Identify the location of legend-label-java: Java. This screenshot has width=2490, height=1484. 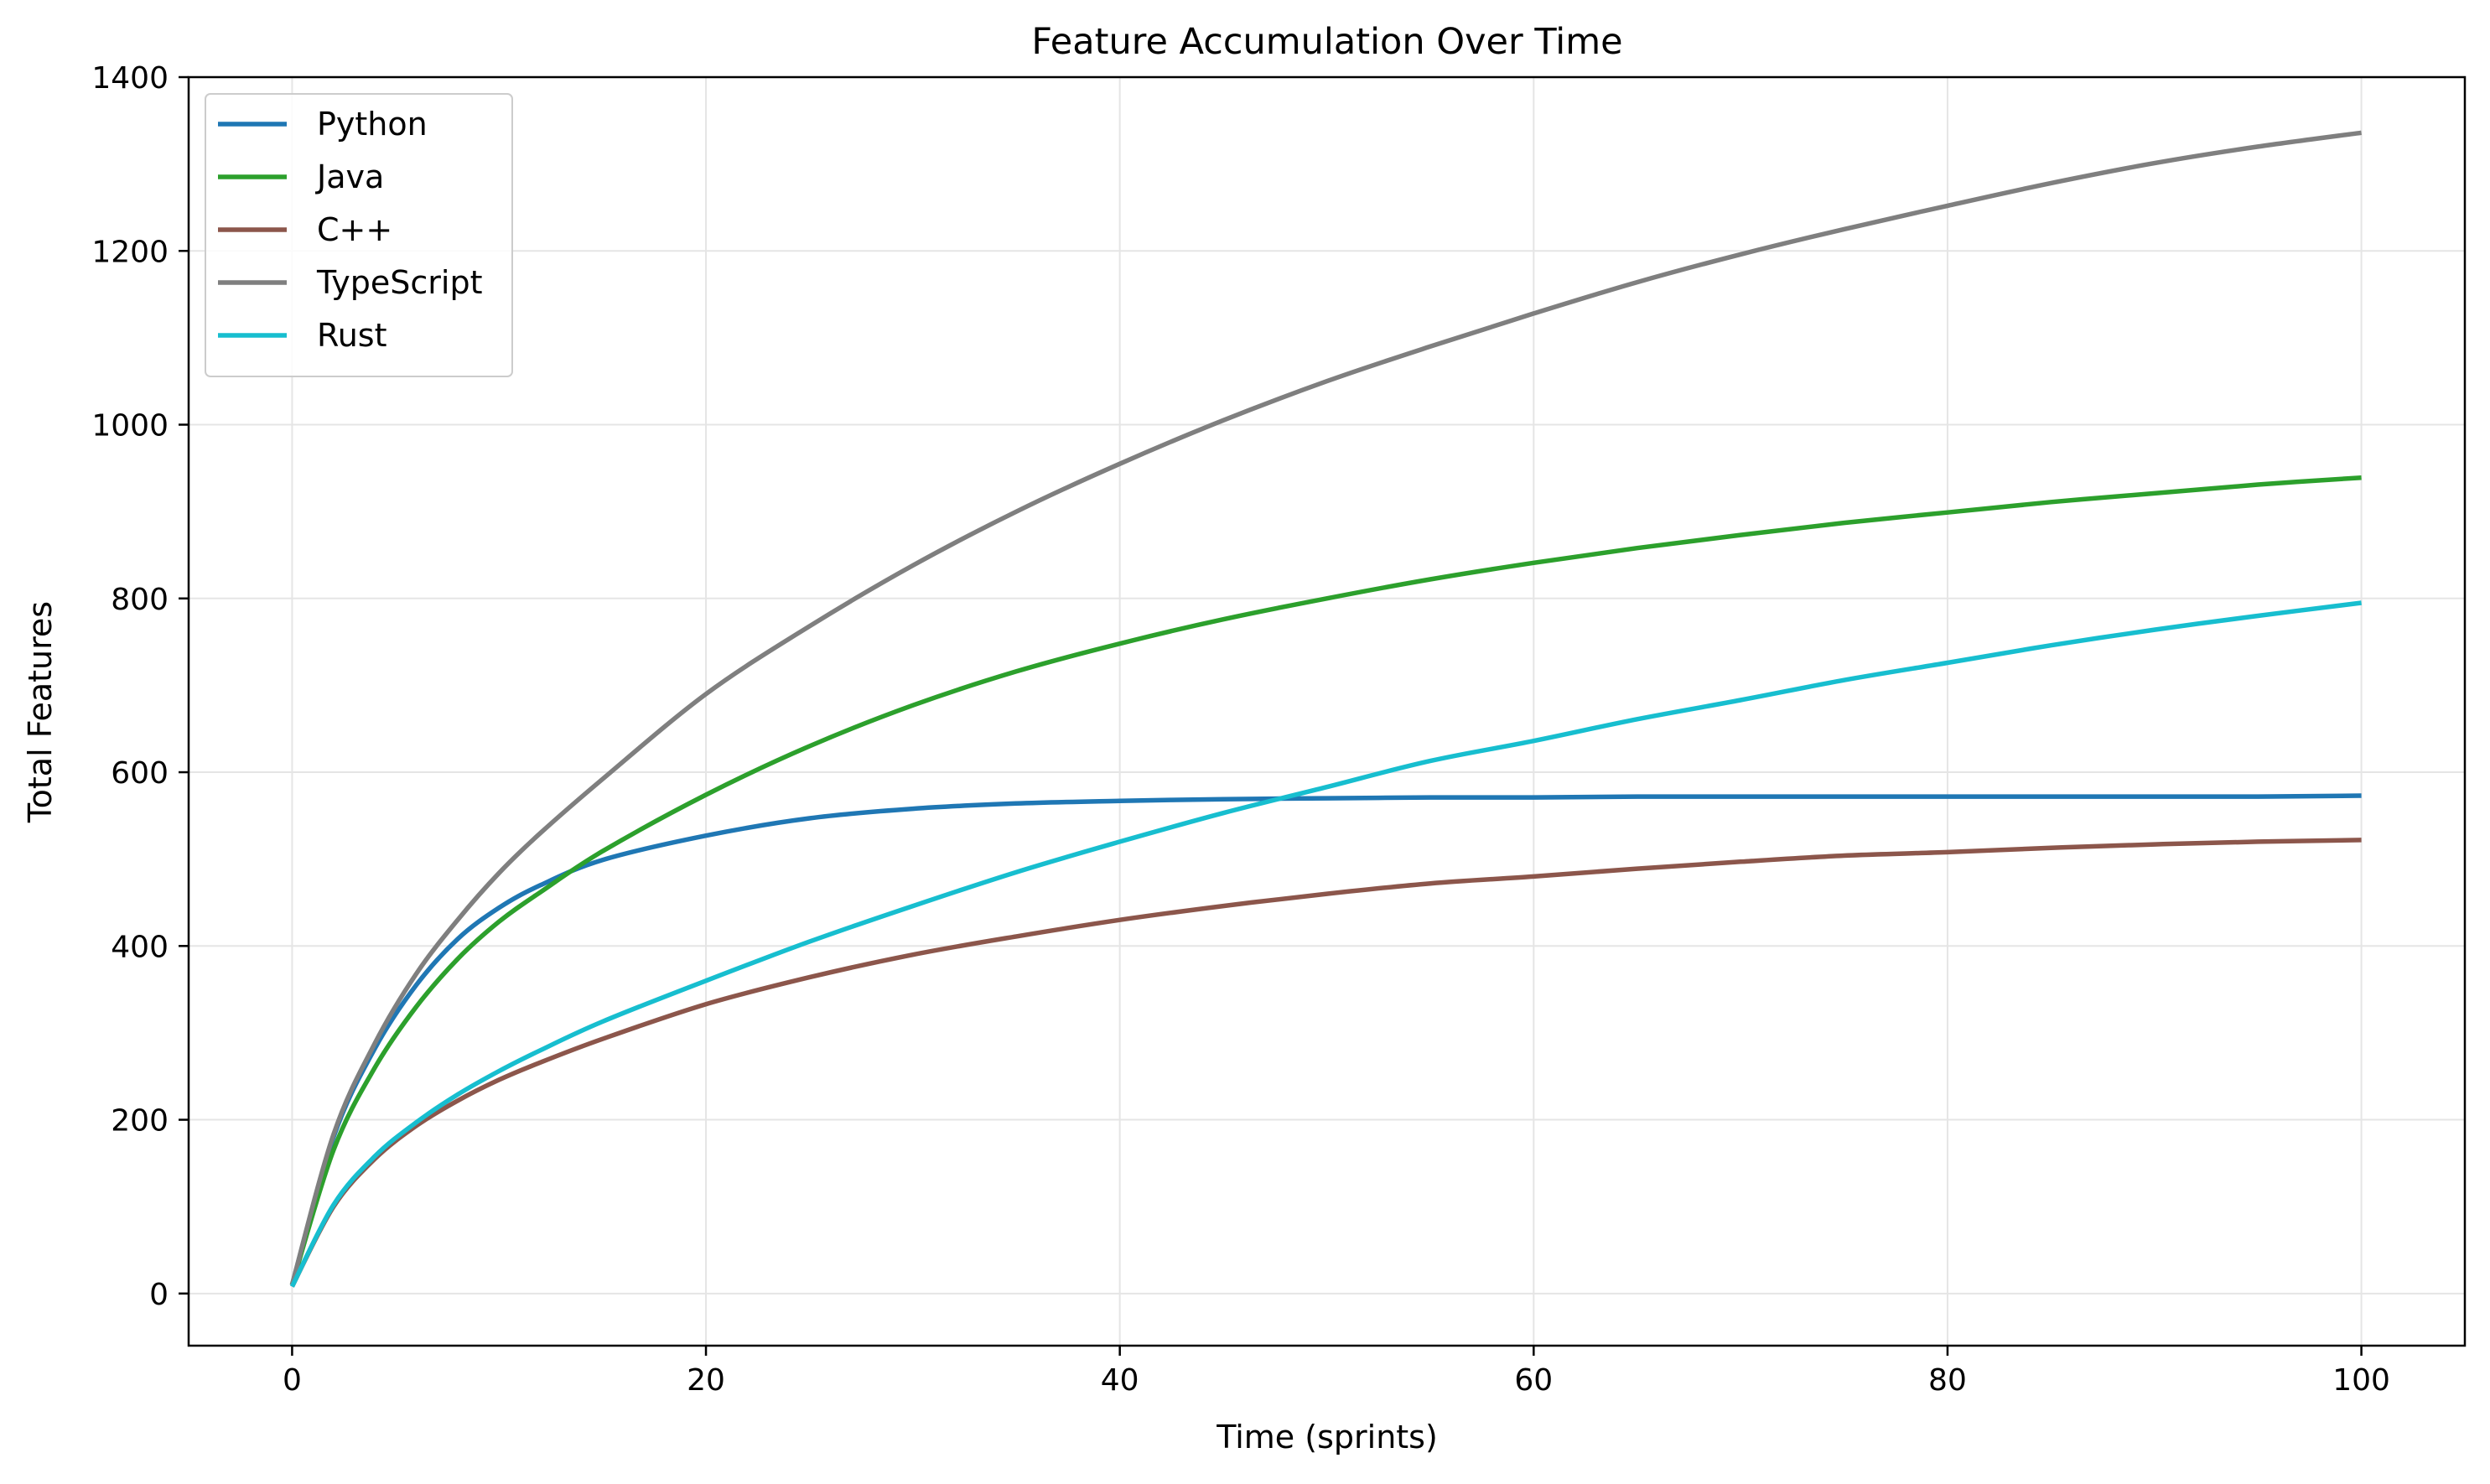
(349, 176).